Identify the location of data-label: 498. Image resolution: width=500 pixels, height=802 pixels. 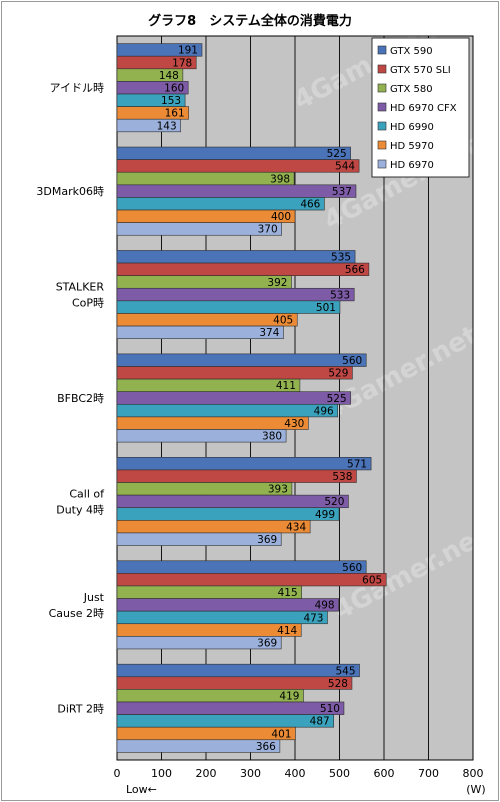
(325, 606).